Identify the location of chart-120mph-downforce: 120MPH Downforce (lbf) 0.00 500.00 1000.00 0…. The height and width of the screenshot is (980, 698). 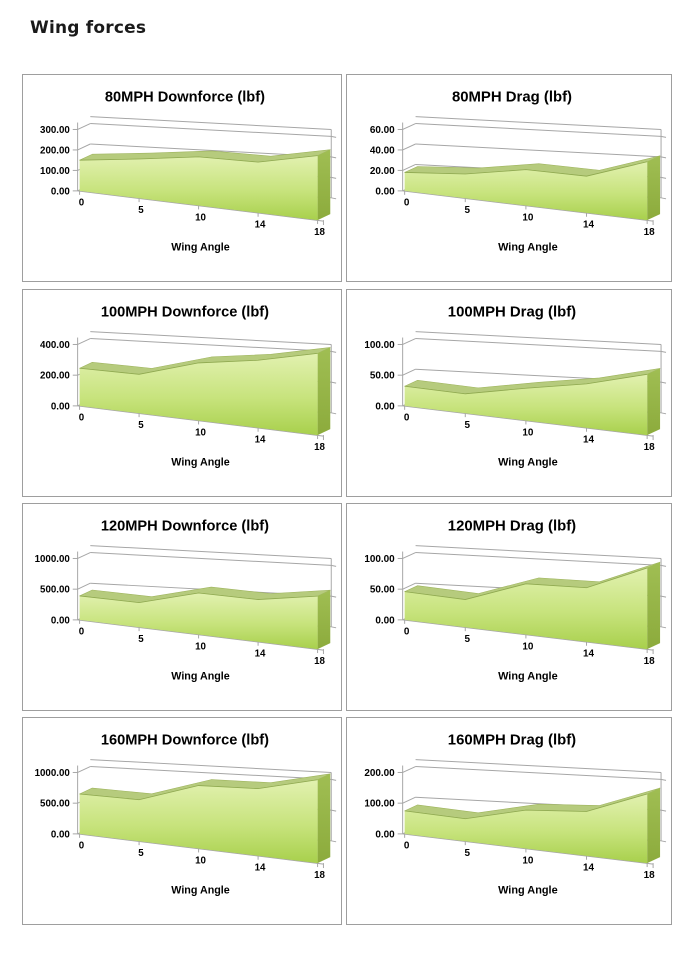
(182, 607).